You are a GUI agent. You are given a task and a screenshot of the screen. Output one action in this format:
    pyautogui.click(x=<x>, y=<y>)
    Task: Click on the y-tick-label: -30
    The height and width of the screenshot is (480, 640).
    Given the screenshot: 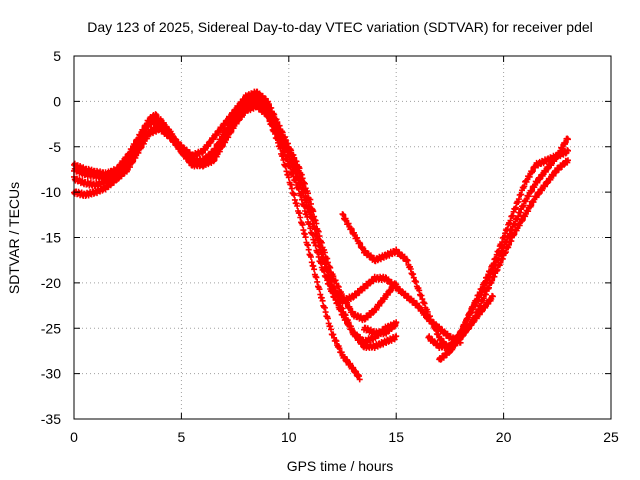 What is the action you would take?
    pyautogui.click(x=51, y=374)
    